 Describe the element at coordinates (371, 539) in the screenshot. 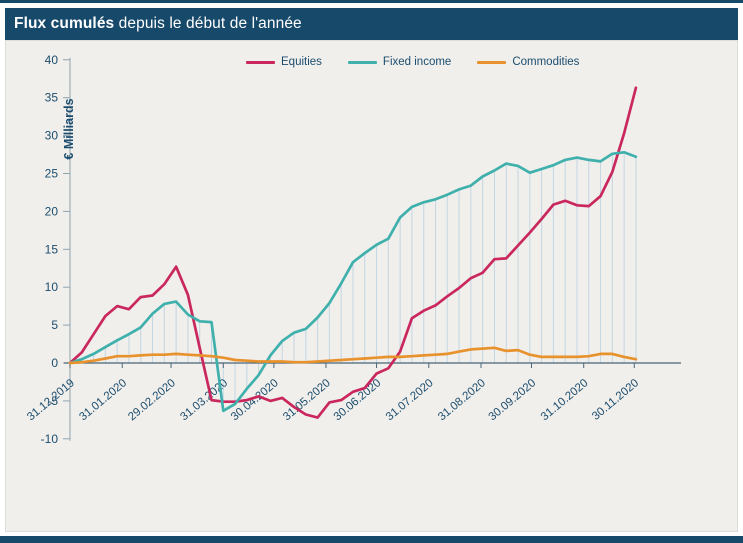

I see `bottom-border-bar` at that location.